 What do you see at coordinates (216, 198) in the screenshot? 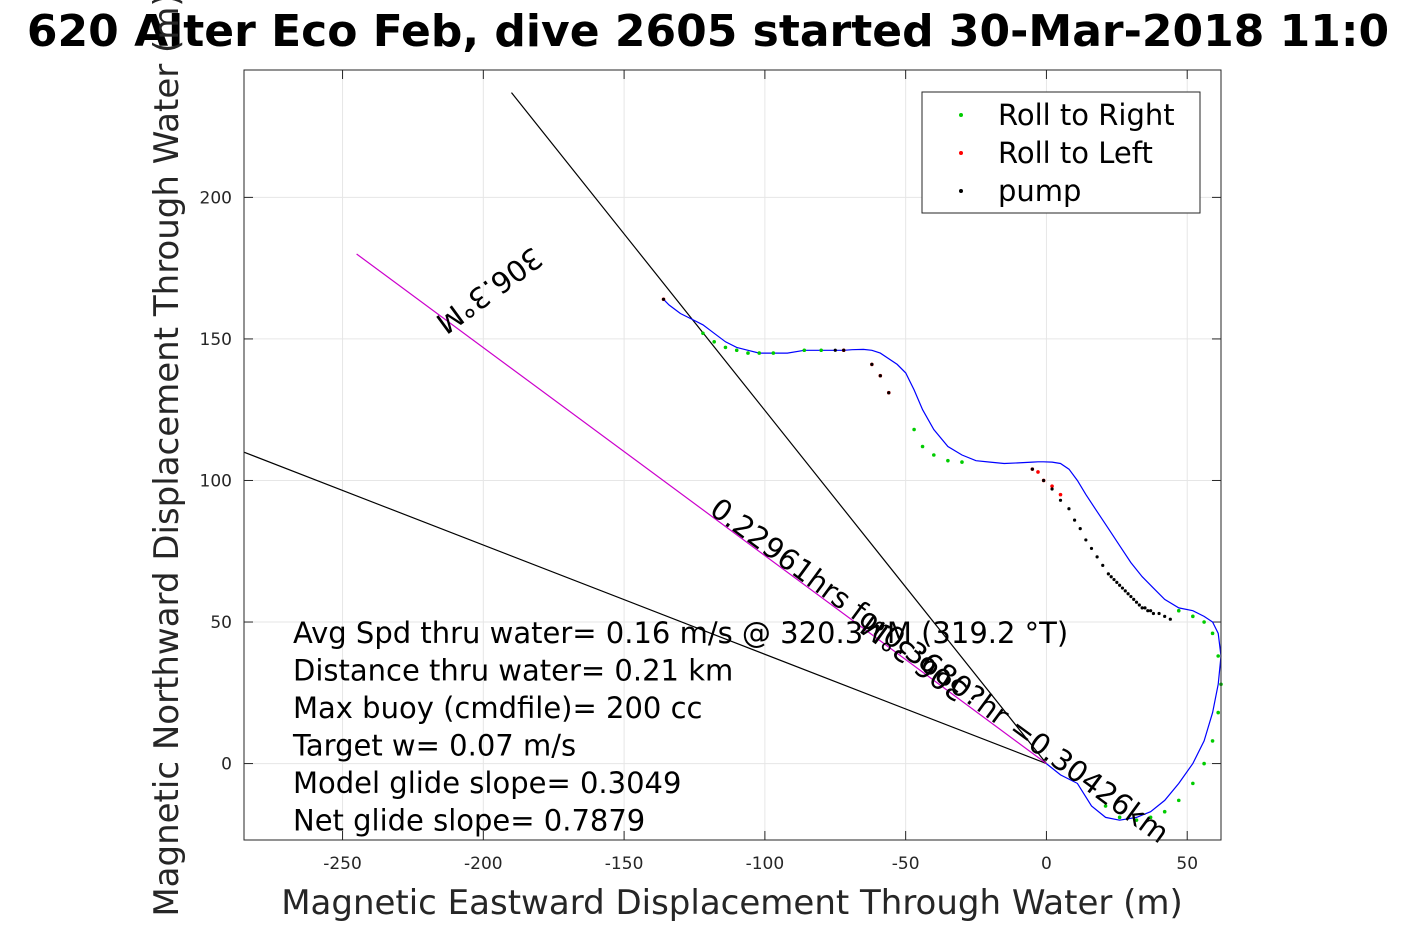
I see `y-tick-label: 200` at bounding box center [216, 198].